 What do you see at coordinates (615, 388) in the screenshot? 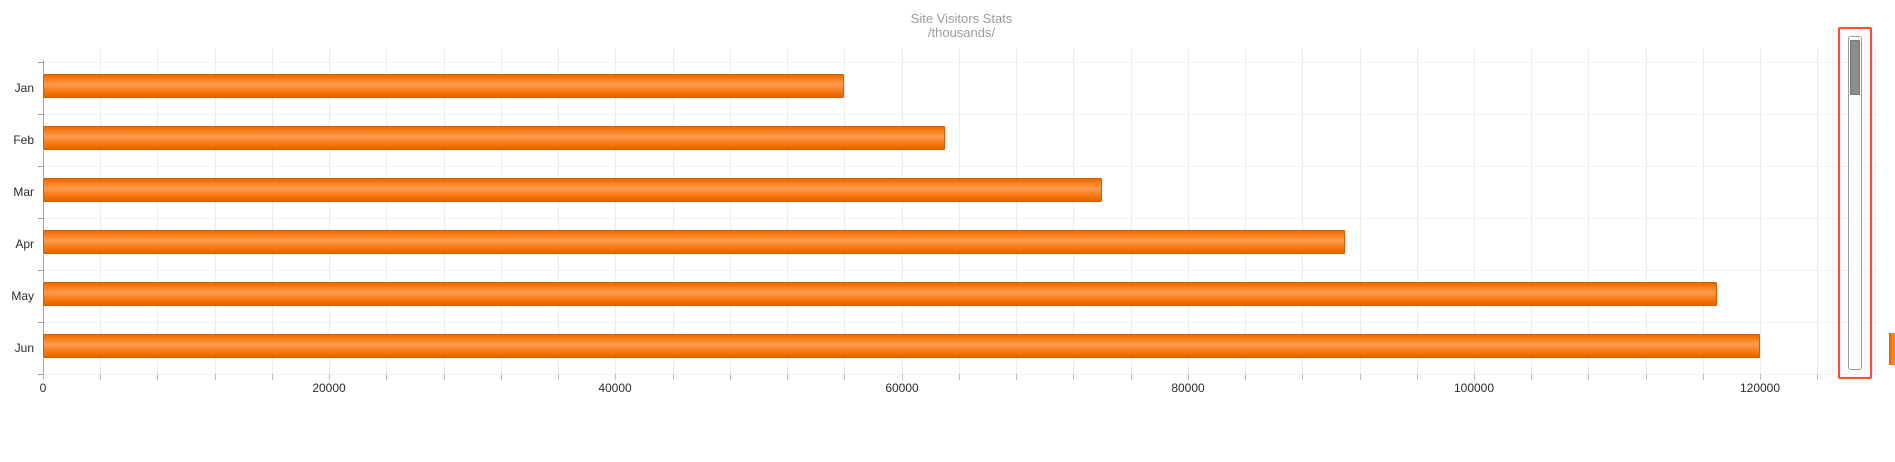
I see `x-axis-label-40000: 40000` at bounding box center [615, 388].